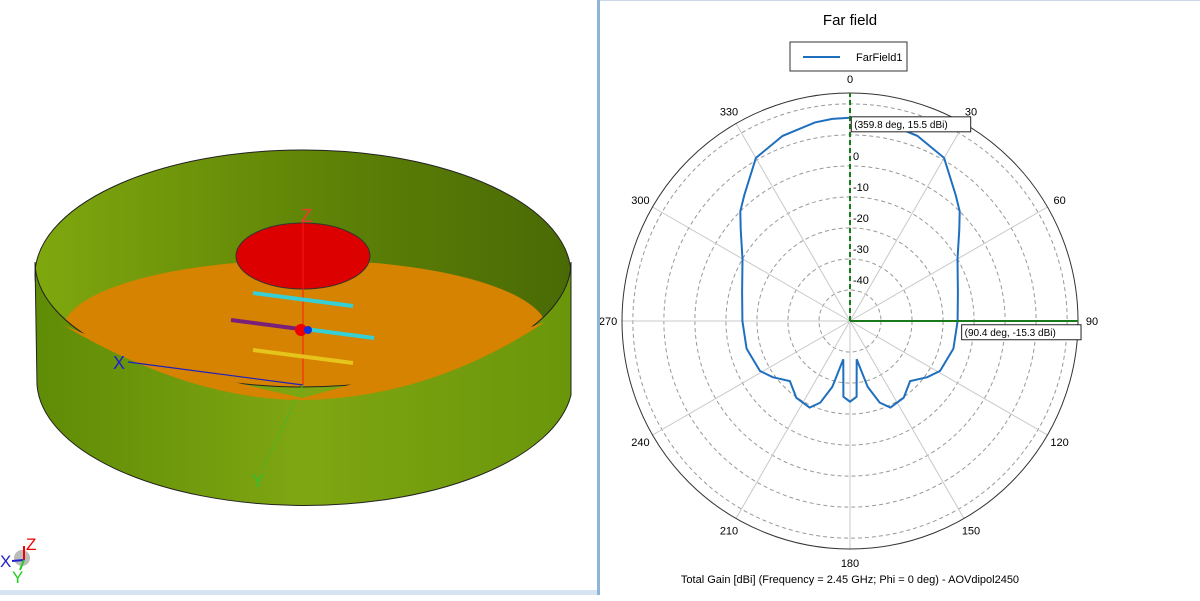  I want to click on y-axis-label: Y, so click(258, 481).